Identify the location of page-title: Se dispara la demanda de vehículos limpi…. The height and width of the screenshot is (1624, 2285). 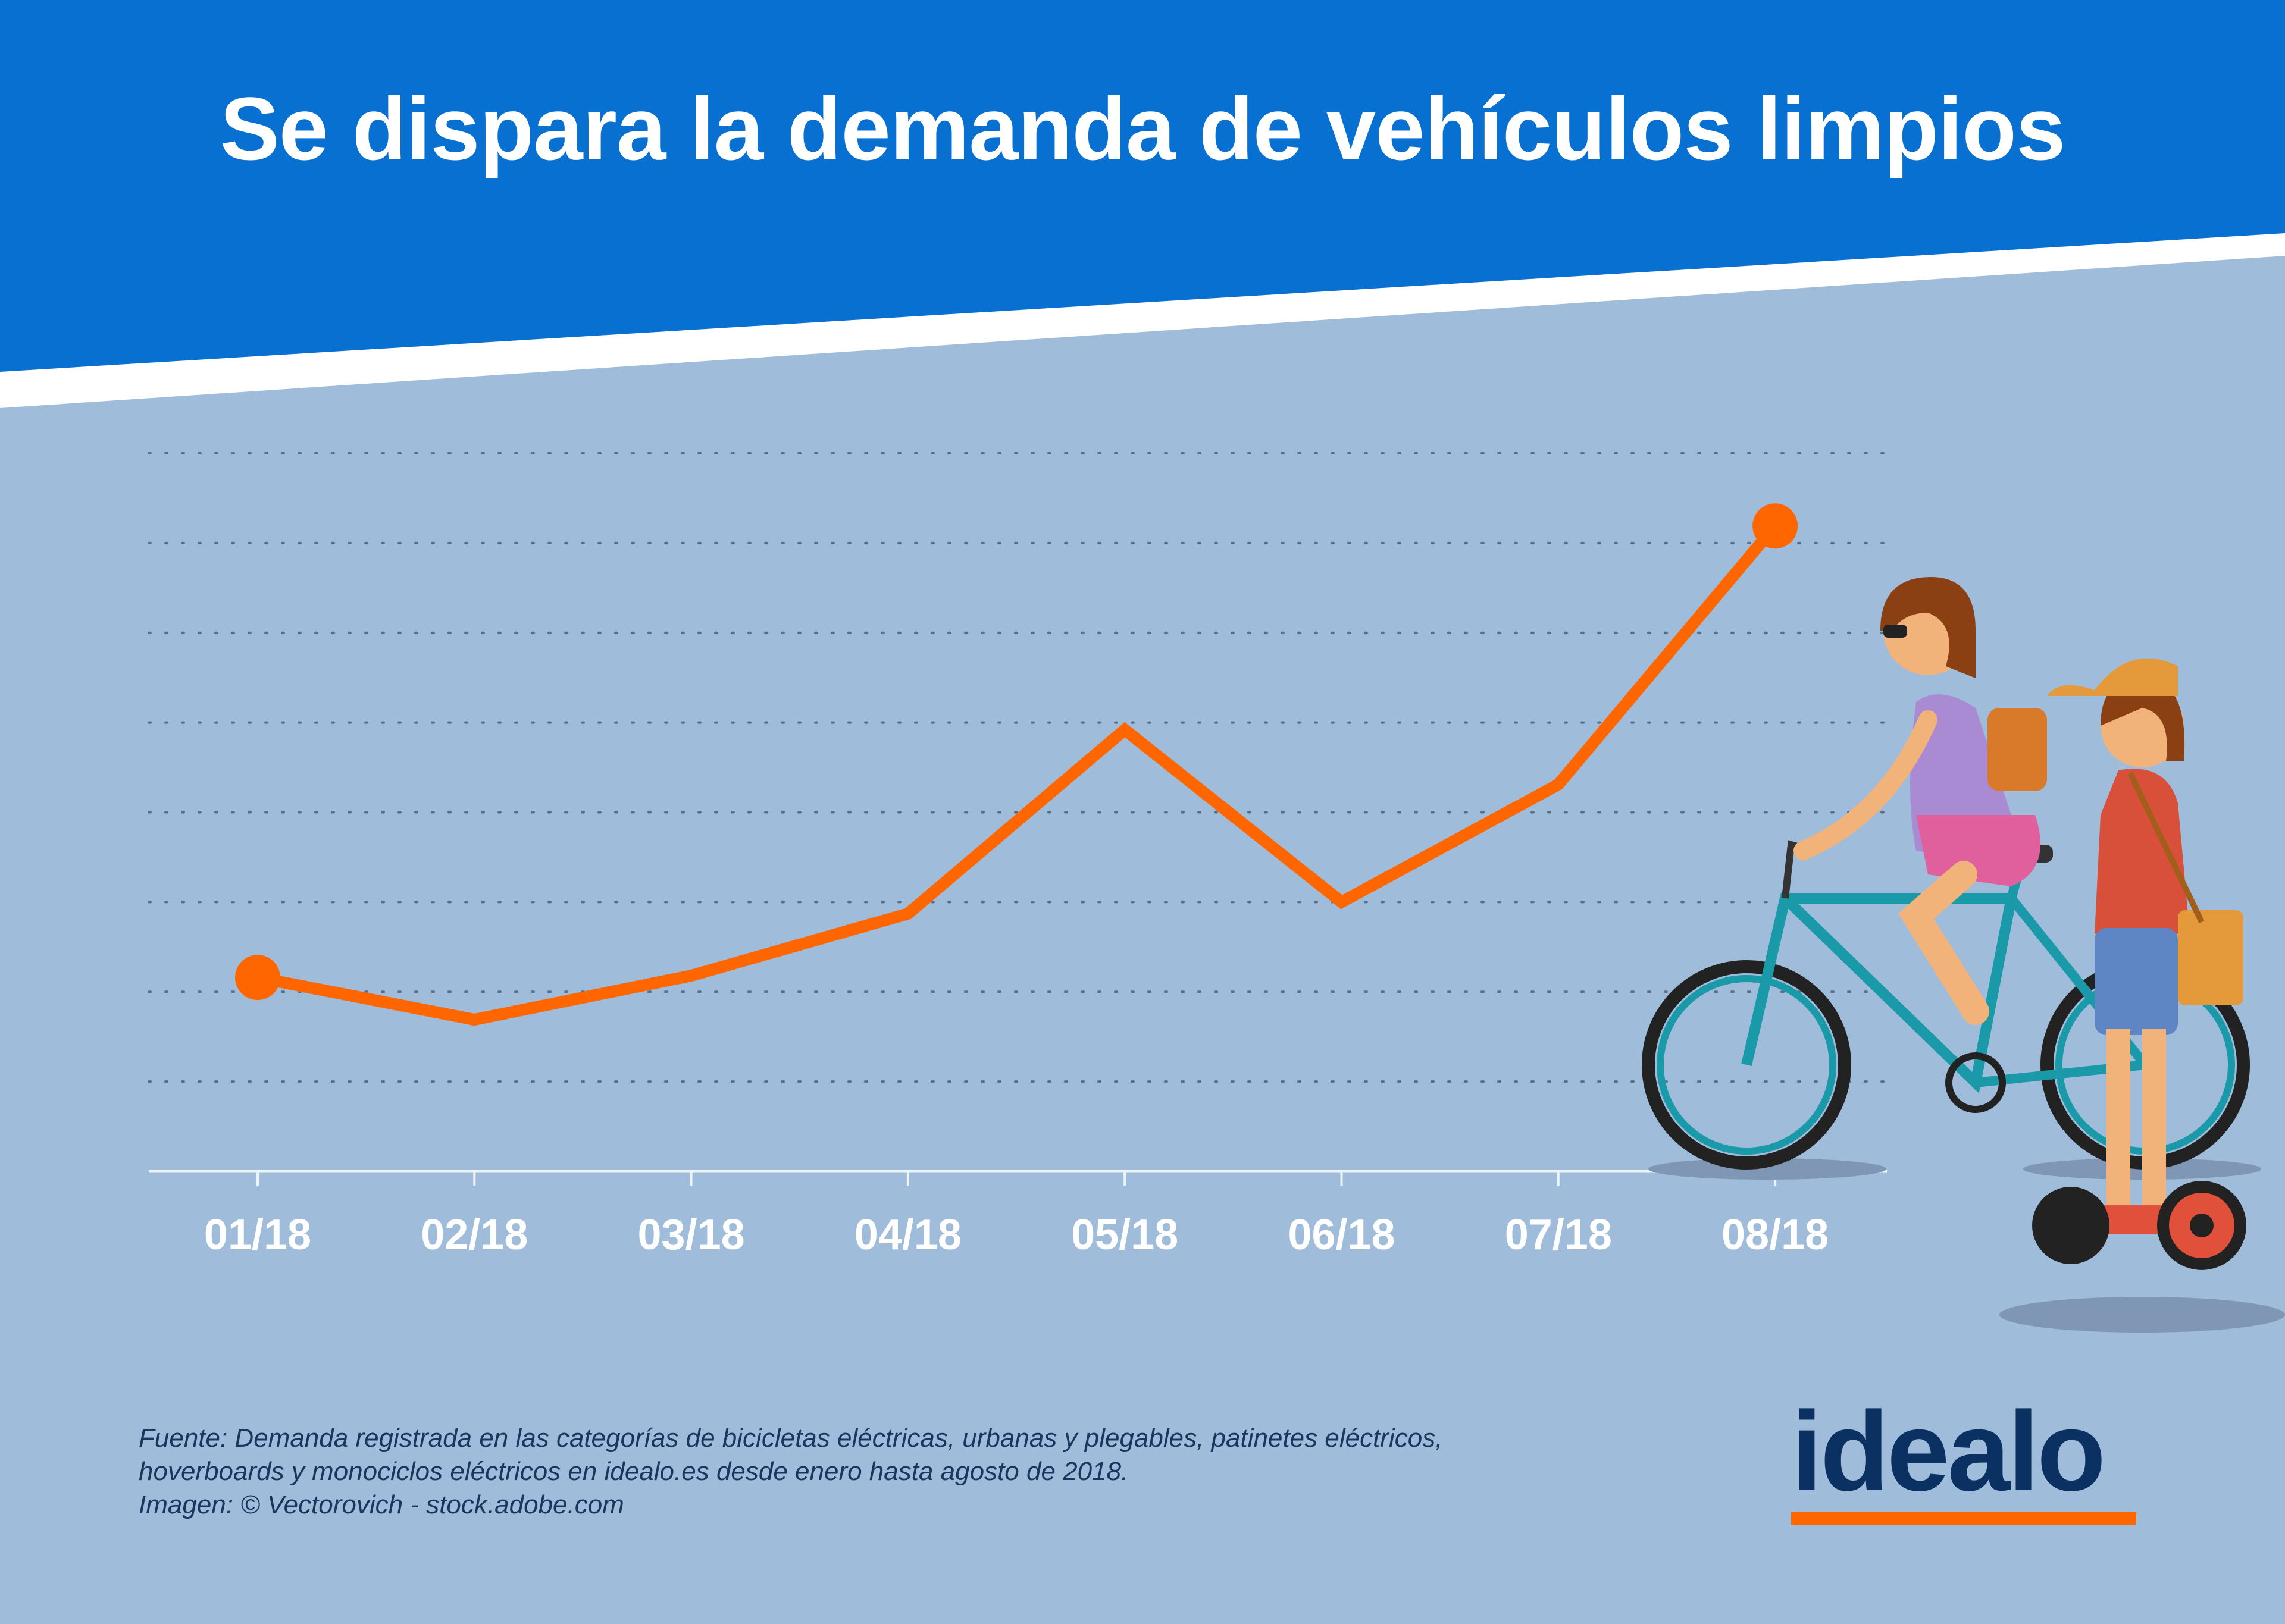
(1143, 128).